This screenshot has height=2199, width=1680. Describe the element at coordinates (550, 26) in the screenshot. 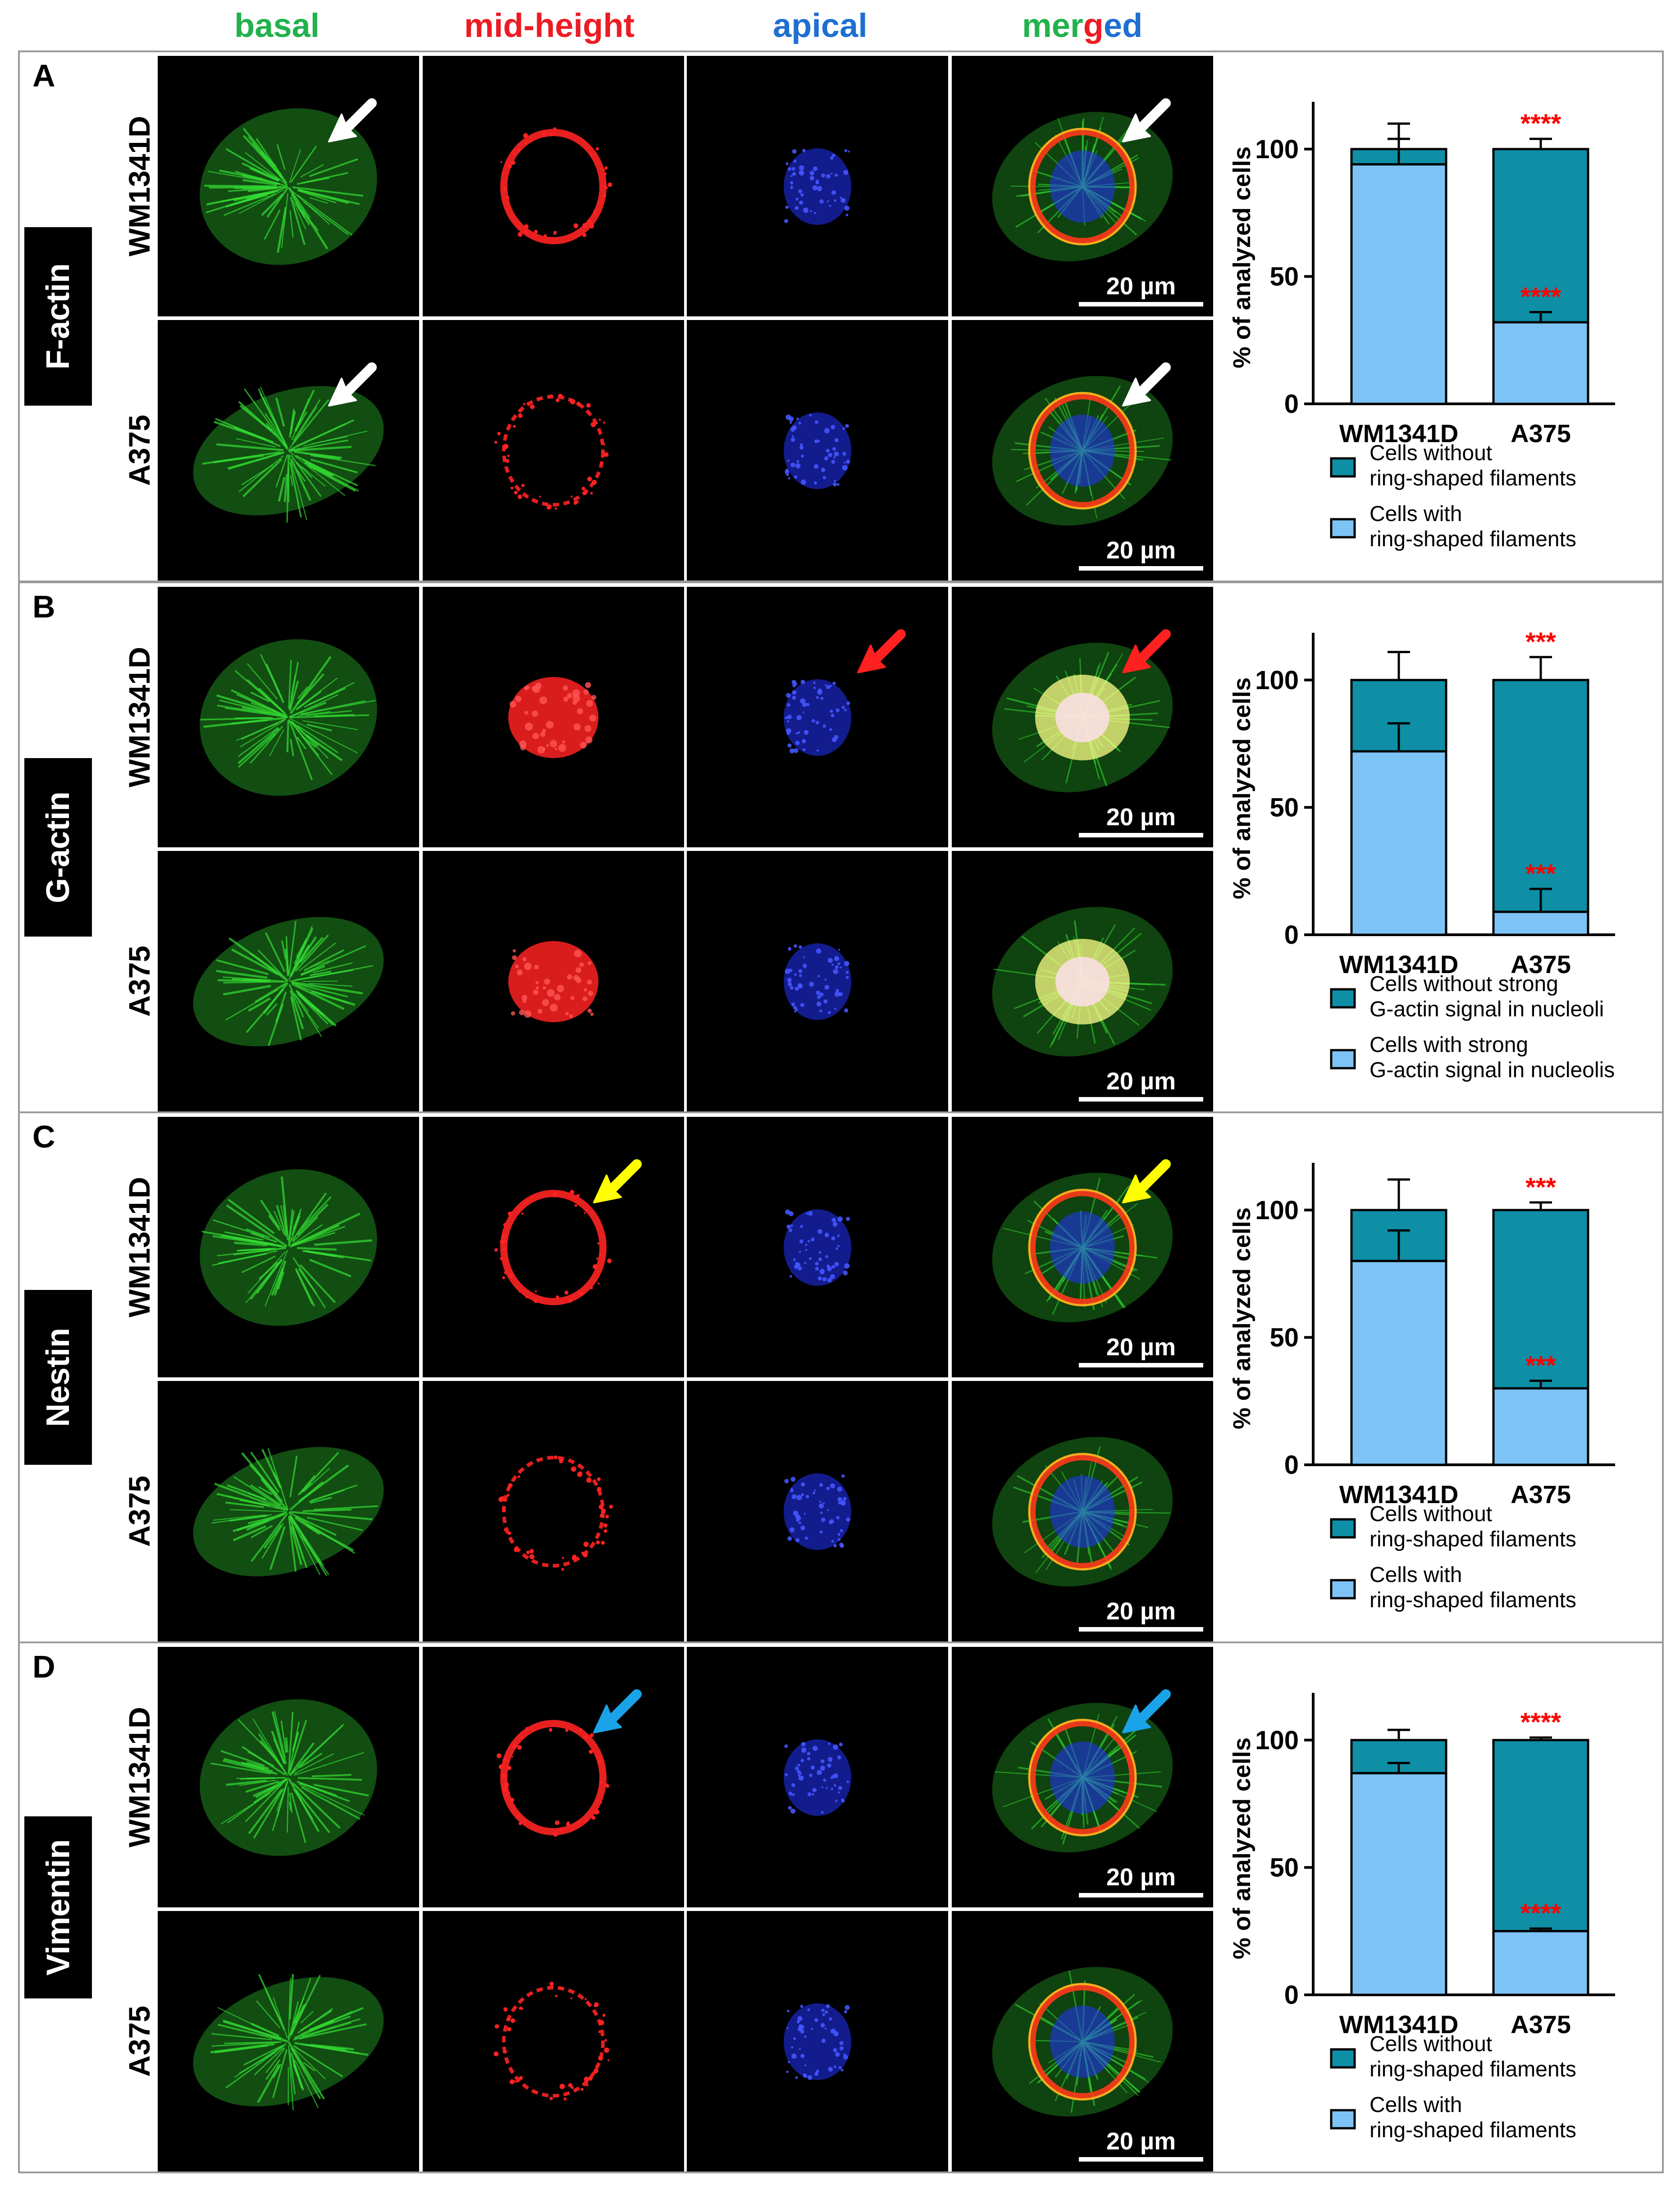

I see `header-mid-height: mid-height` at that location.